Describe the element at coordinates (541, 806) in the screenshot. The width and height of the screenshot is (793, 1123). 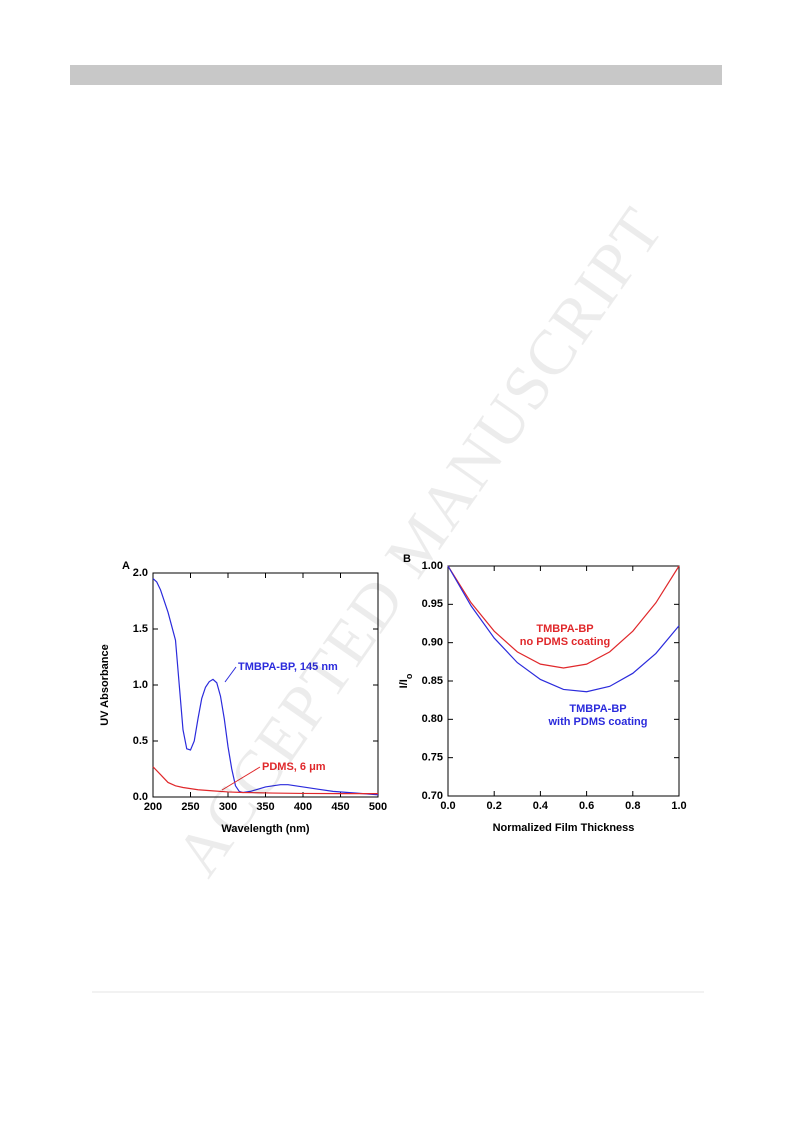
I see `x-tick-label: 0.4` at that location.